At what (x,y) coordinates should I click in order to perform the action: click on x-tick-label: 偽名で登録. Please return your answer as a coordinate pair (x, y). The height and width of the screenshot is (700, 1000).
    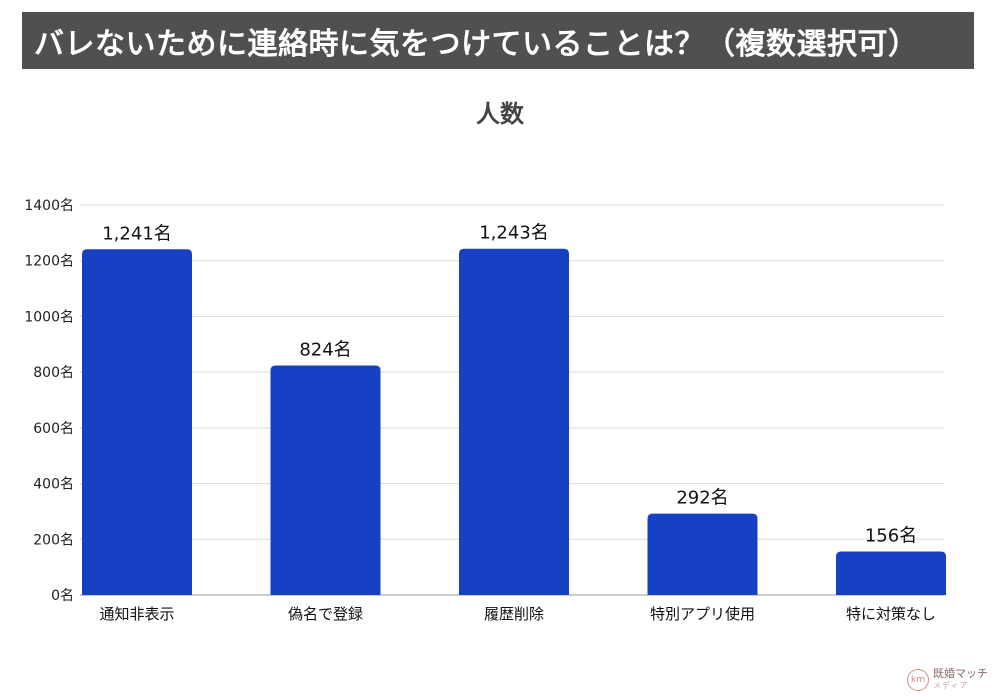
    Looking at the image, I should click on (325, 614).